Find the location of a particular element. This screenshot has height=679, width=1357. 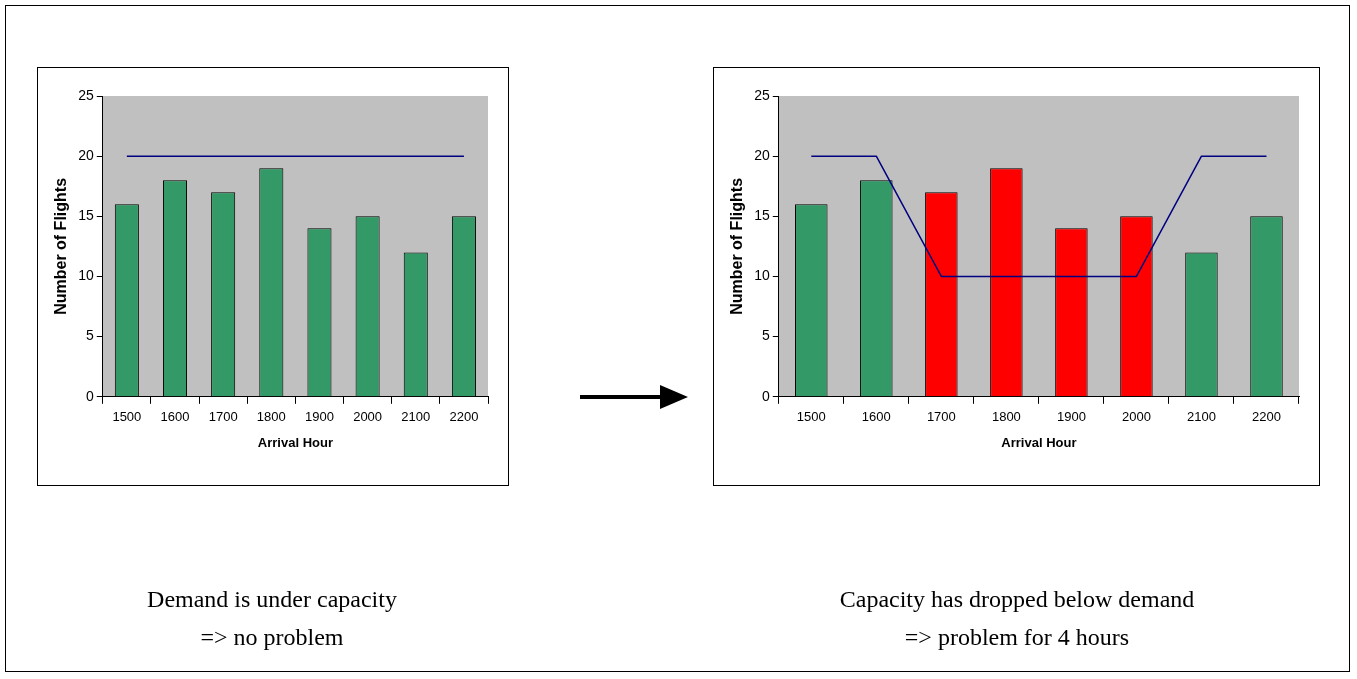

text: => no problem is located at coordinates (272, 637).